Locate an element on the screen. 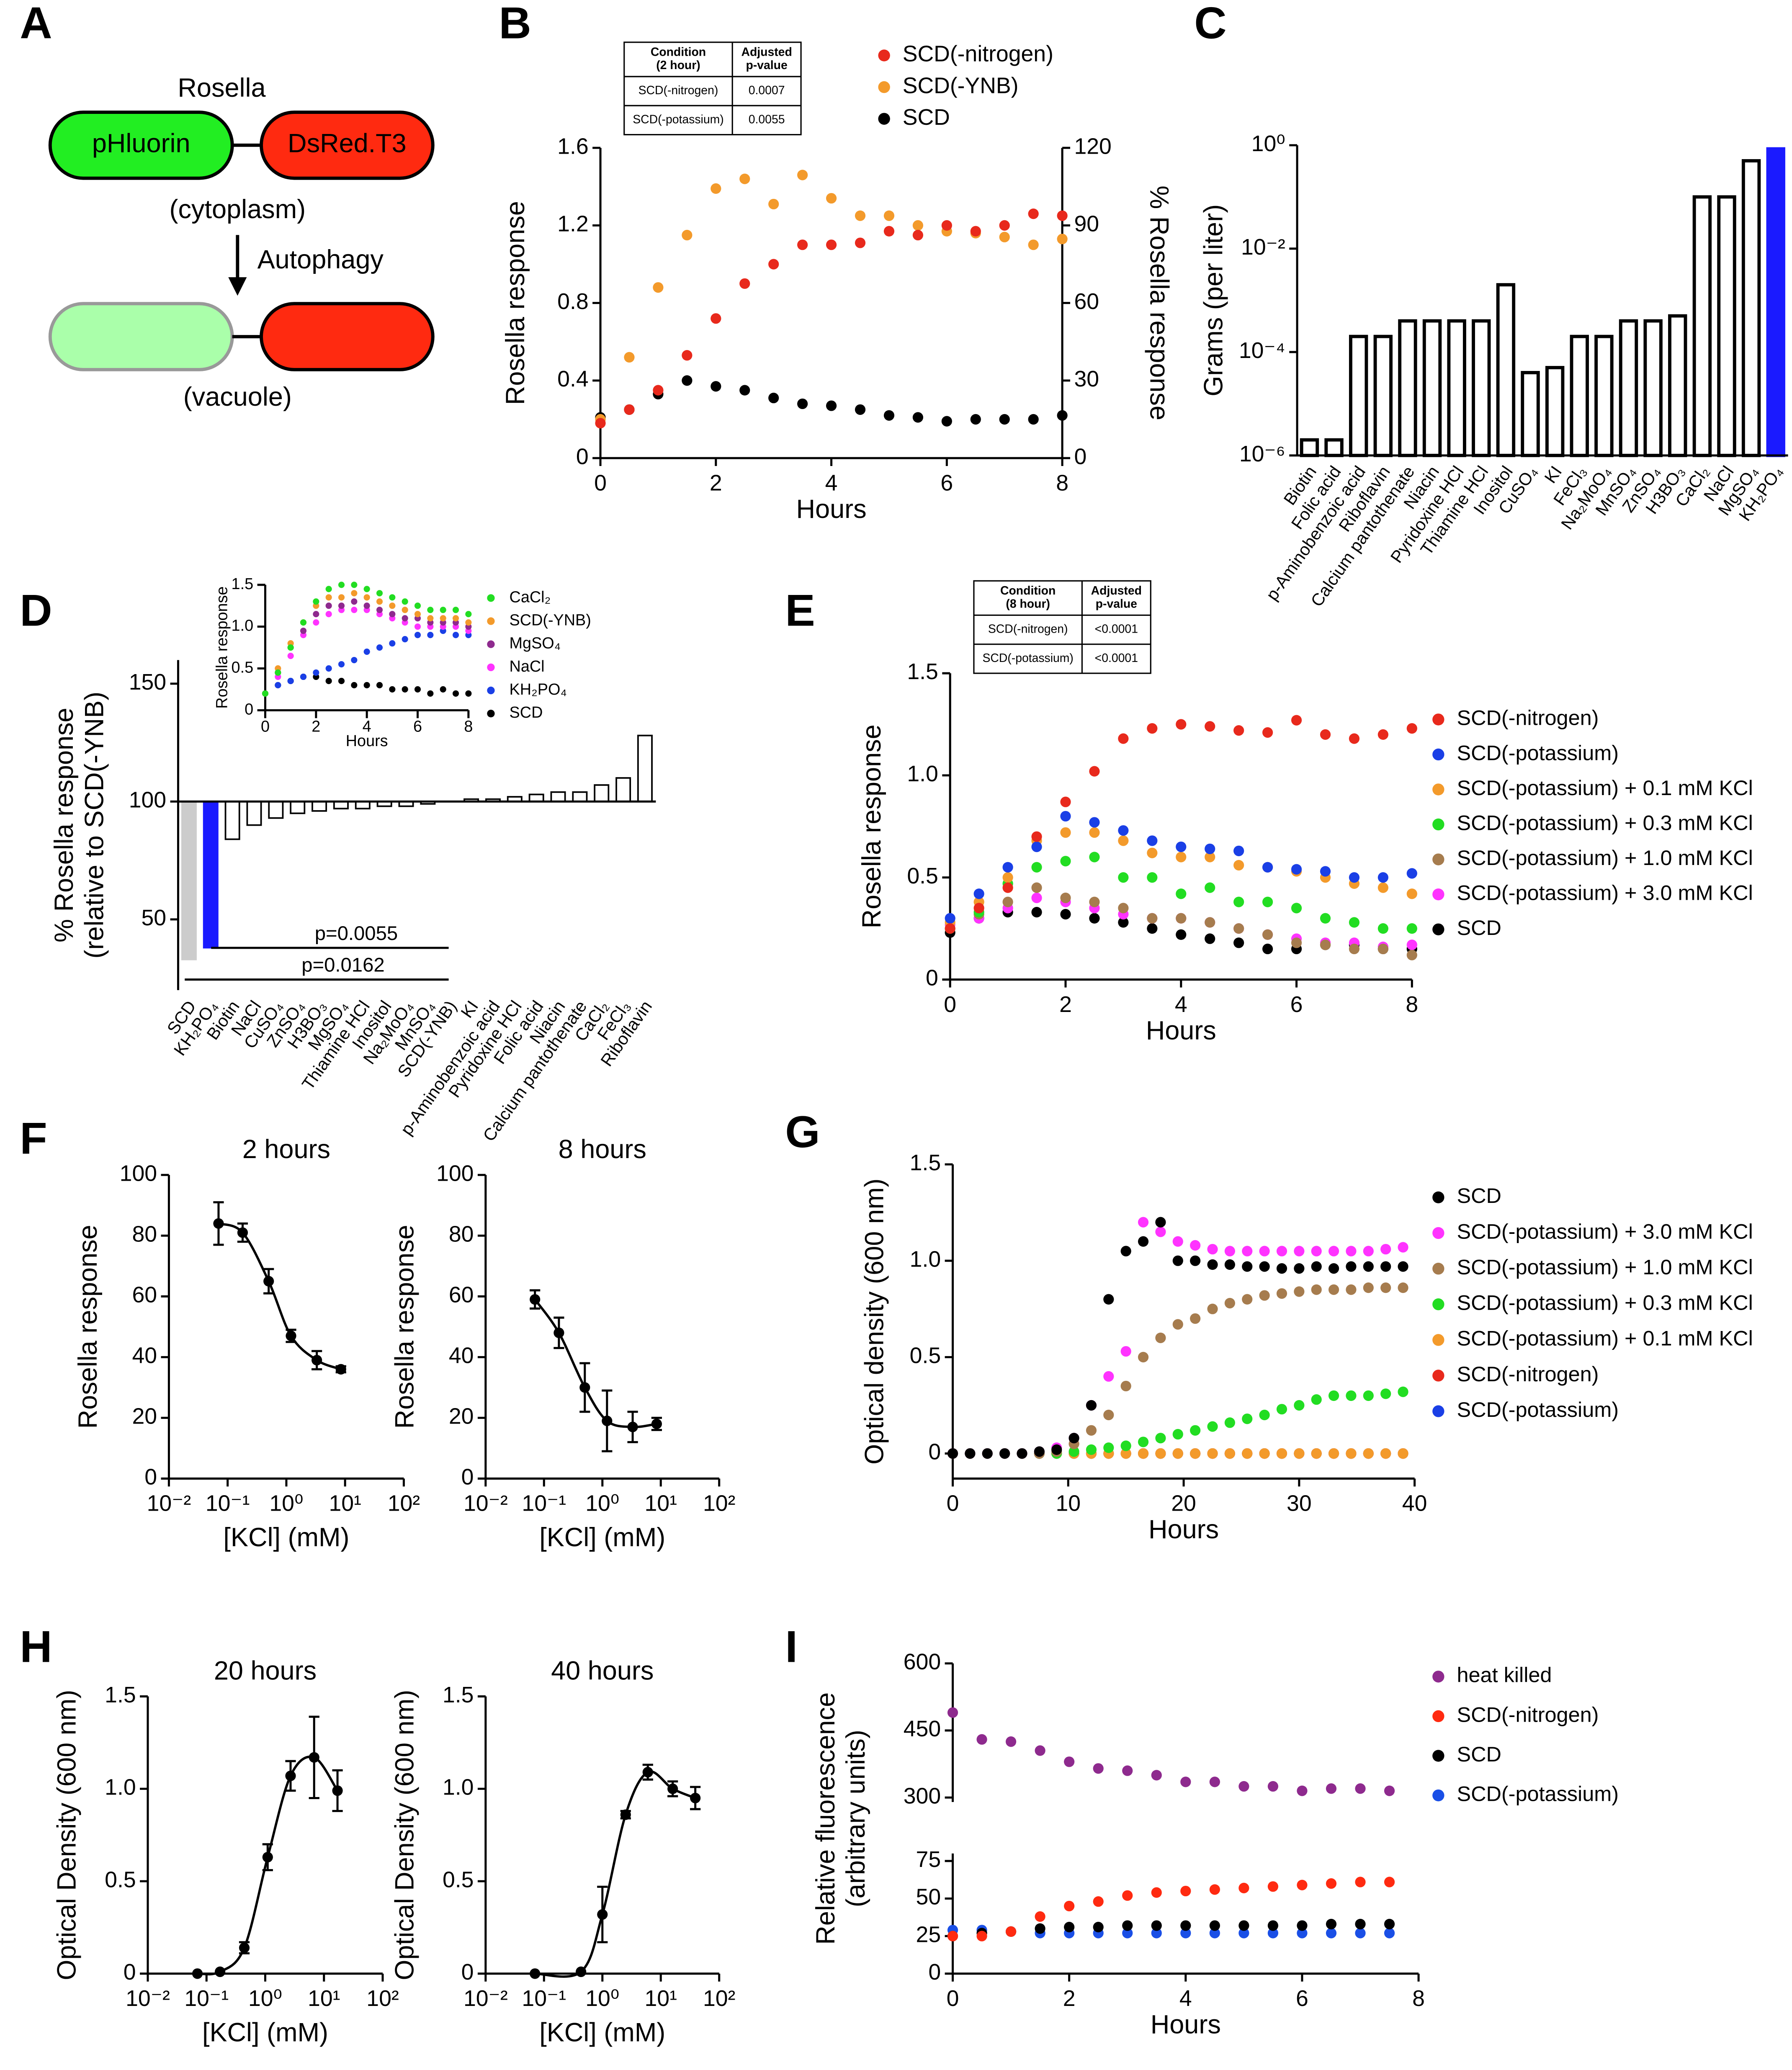 The image size is (1792, 2070). y-tick-label: 1.0 is located at coordinates (120, 1787).